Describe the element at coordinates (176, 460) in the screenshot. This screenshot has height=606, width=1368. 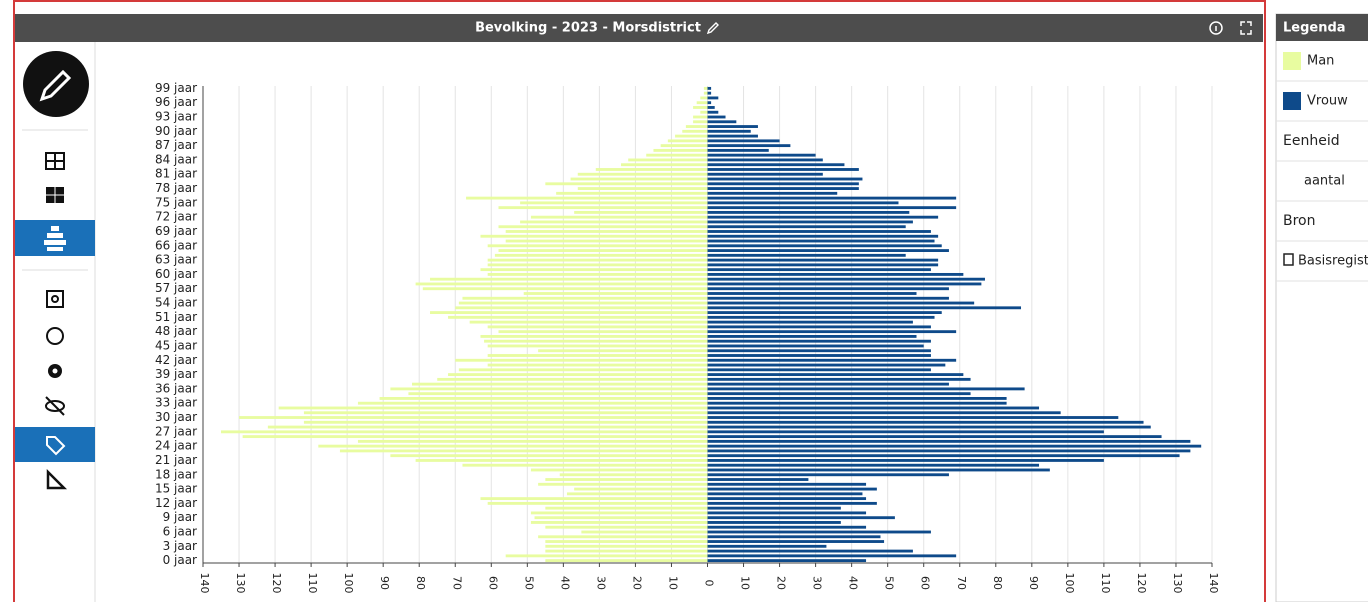
I see `y-tick-label: 21 jaar` at that location.